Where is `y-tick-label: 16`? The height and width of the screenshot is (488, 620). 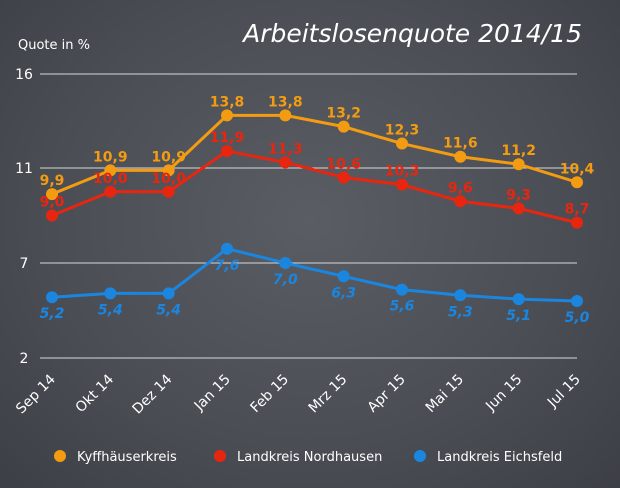
y-tick-label: 16 is located at coordinates (24, 75).